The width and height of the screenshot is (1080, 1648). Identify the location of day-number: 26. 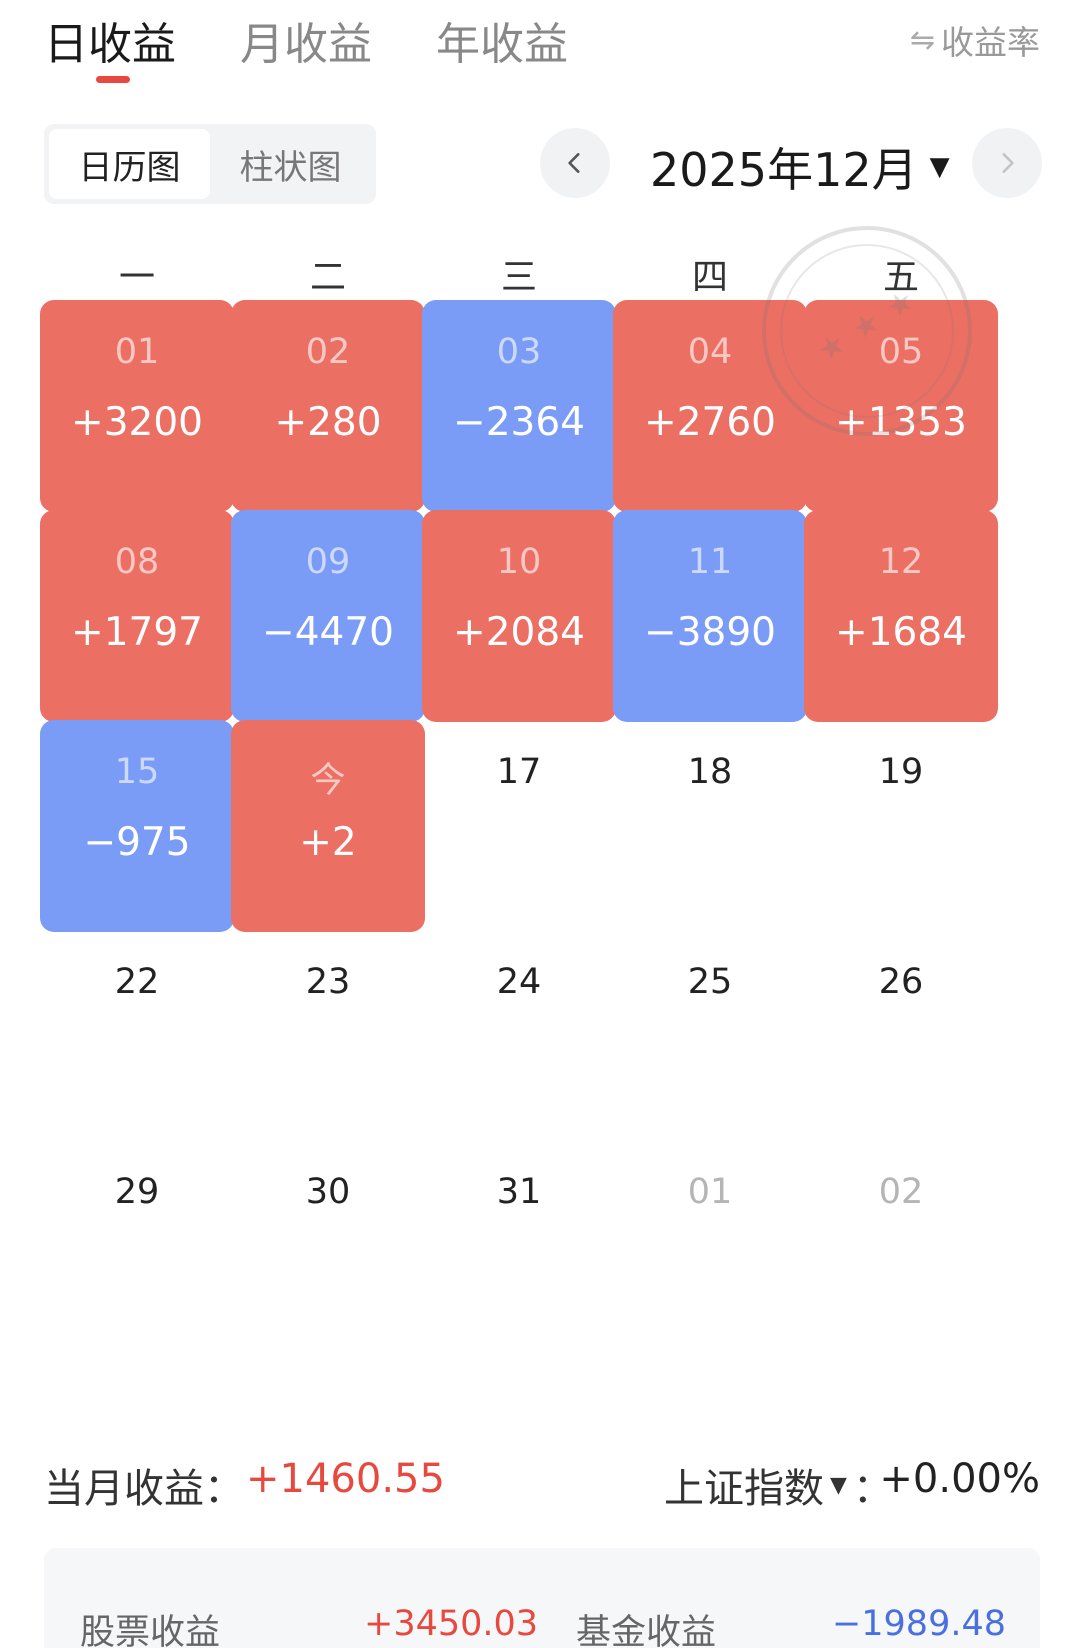
(901, 982).